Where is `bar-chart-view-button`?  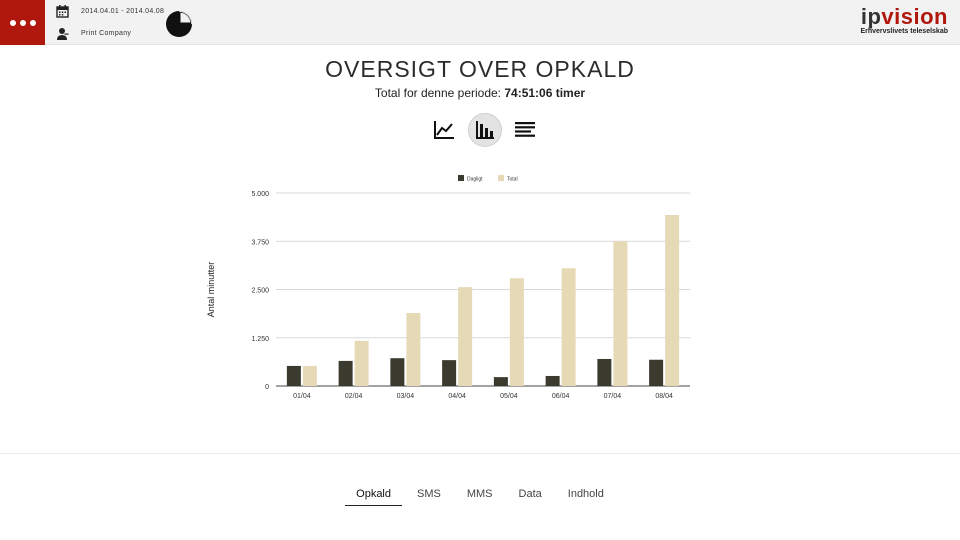 bar-chart-view-button is located at coordinates (485, 130).